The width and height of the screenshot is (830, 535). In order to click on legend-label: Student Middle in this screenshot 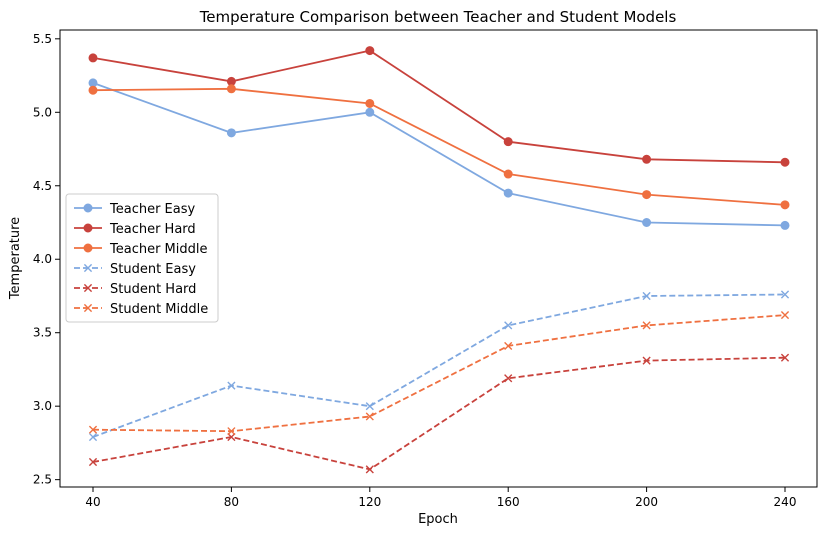, I will do `click(159, 309)`.